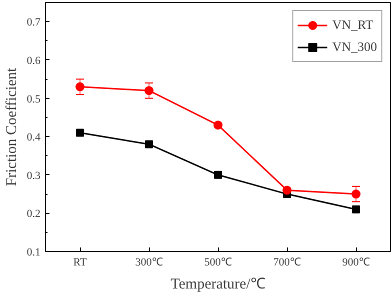 The image size is (392, 295). What do you see at coordinates (12, 126) in the screenshot?
I see `y-axis-title: Friction Coefficient` at bounding box center [12, 126].